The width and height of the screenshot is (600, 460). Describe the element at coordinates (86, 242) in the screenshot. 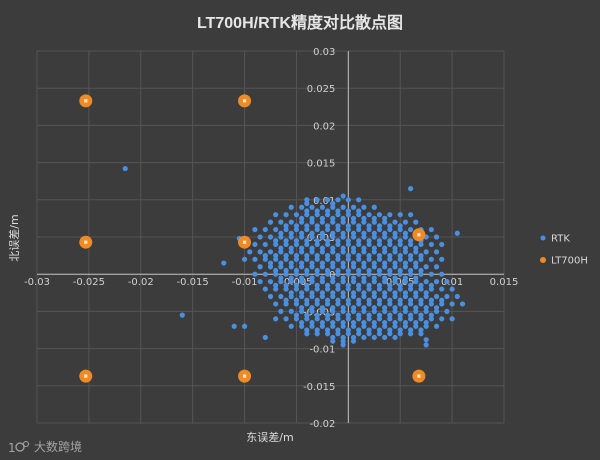

I see `lt700h-point-core` at that location.